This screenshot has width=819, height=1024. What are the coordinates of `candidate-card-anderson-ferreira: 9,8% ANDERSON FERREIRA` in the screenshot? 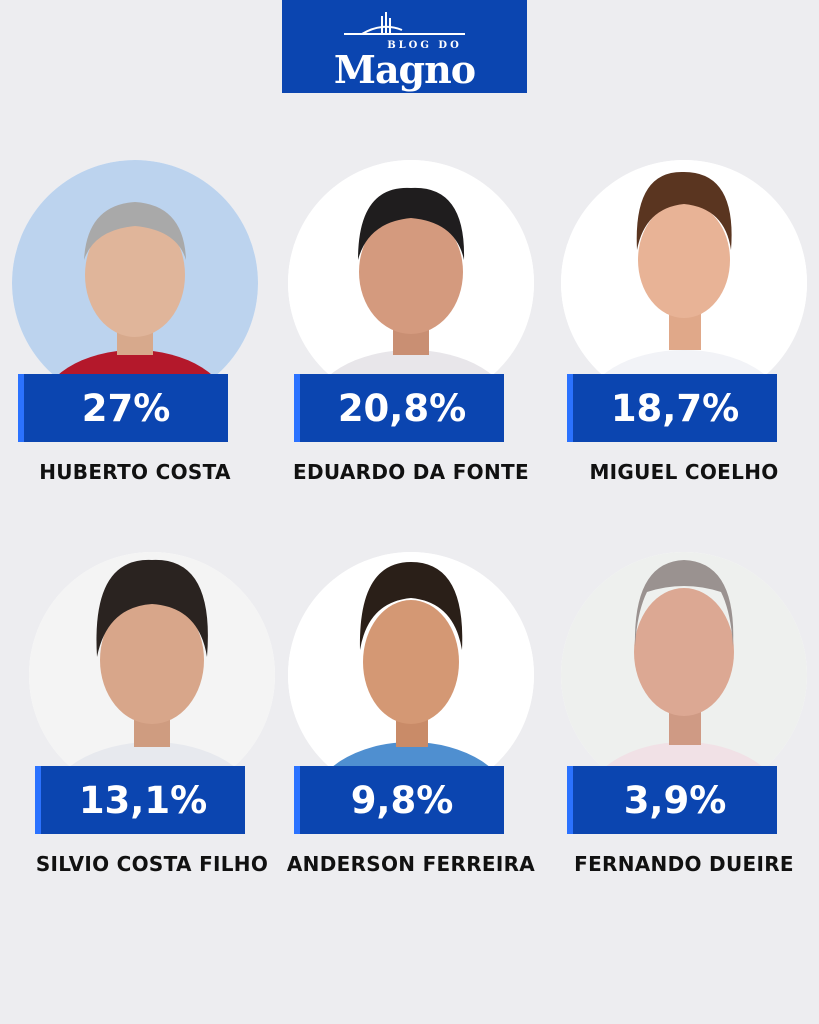 It's located at (411, 722).